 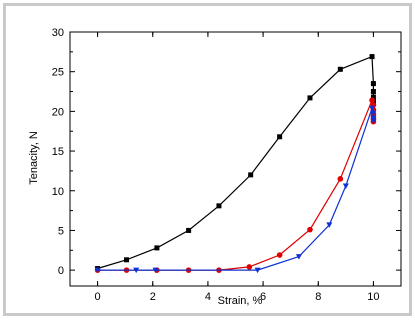 What do you see at coordinates (373, 297) in the screenshot?
I see `x-tick-label: 10` at bounding box center [373, 297].